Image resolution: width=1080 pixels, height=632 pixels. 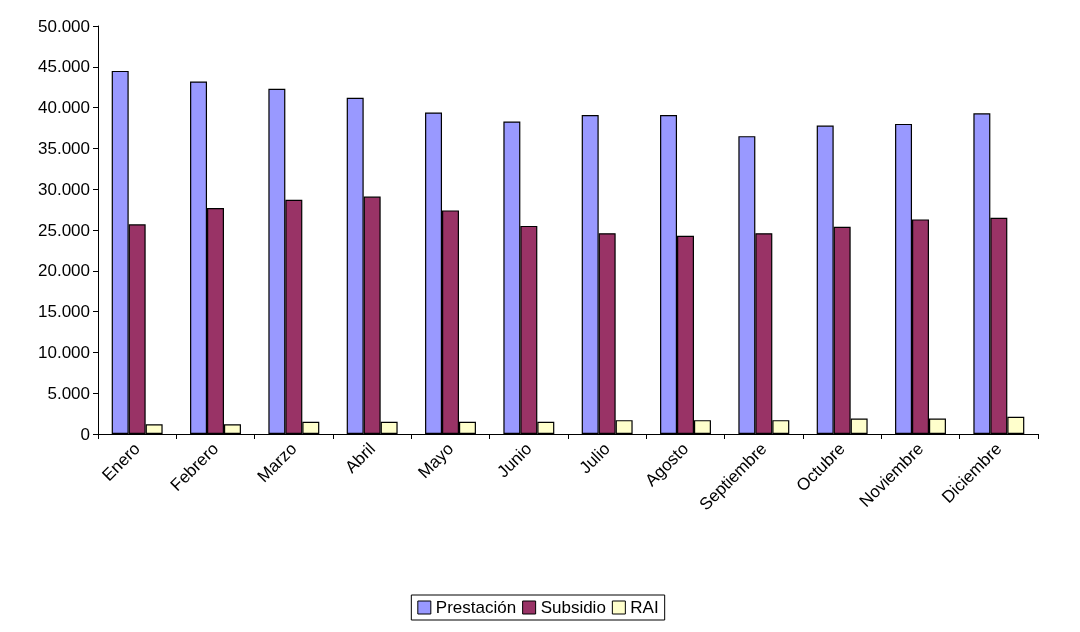 I want to click on y-tick-label: 45.000, so click(x=64, y=67).